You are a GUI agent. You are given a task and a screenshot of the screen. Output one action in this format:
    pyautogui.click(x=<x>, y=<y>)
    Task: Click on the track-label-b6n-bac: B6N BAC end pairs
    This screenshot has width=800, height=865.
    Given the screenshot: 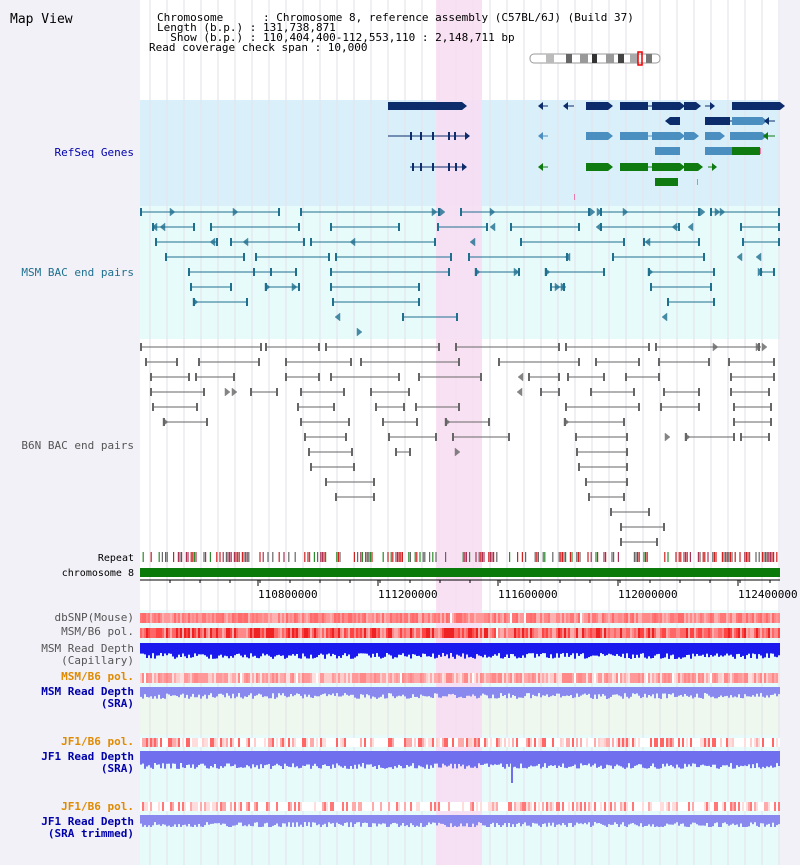 What is the action you would take?
    pyautogui.click(x=77, y=445)
    